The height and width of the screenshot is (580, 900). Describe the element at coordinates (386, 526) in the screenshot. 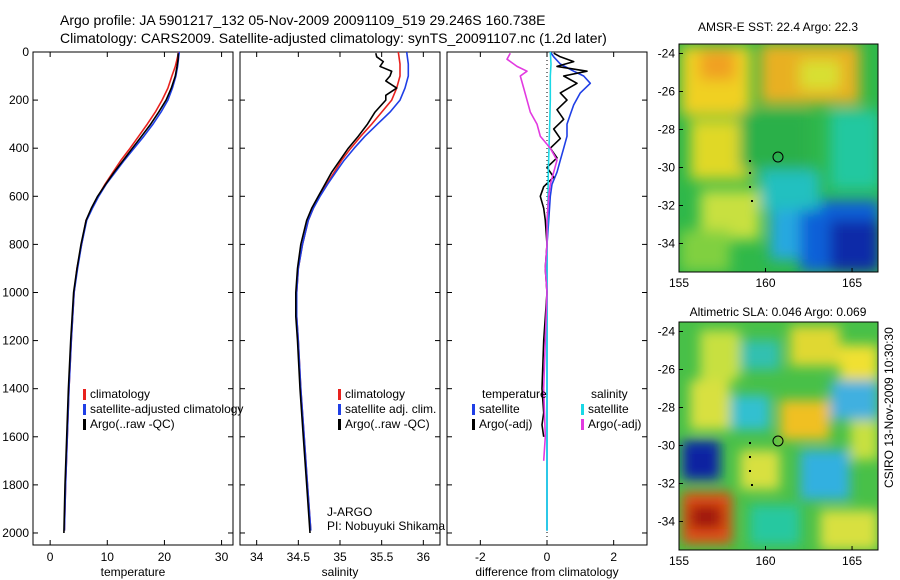

I see `float-attribution: PI: Nobuyuki Shikama` at that location.